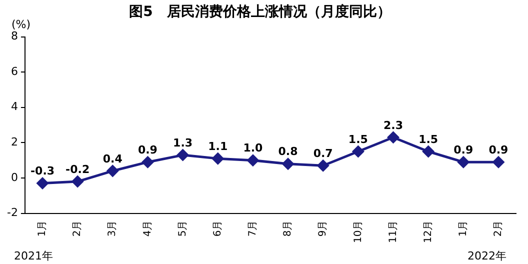  What do you see at coordinates (14, 177) in the screenshot?
I see `y-tick-label: 0` at bounding box center [14, 177].